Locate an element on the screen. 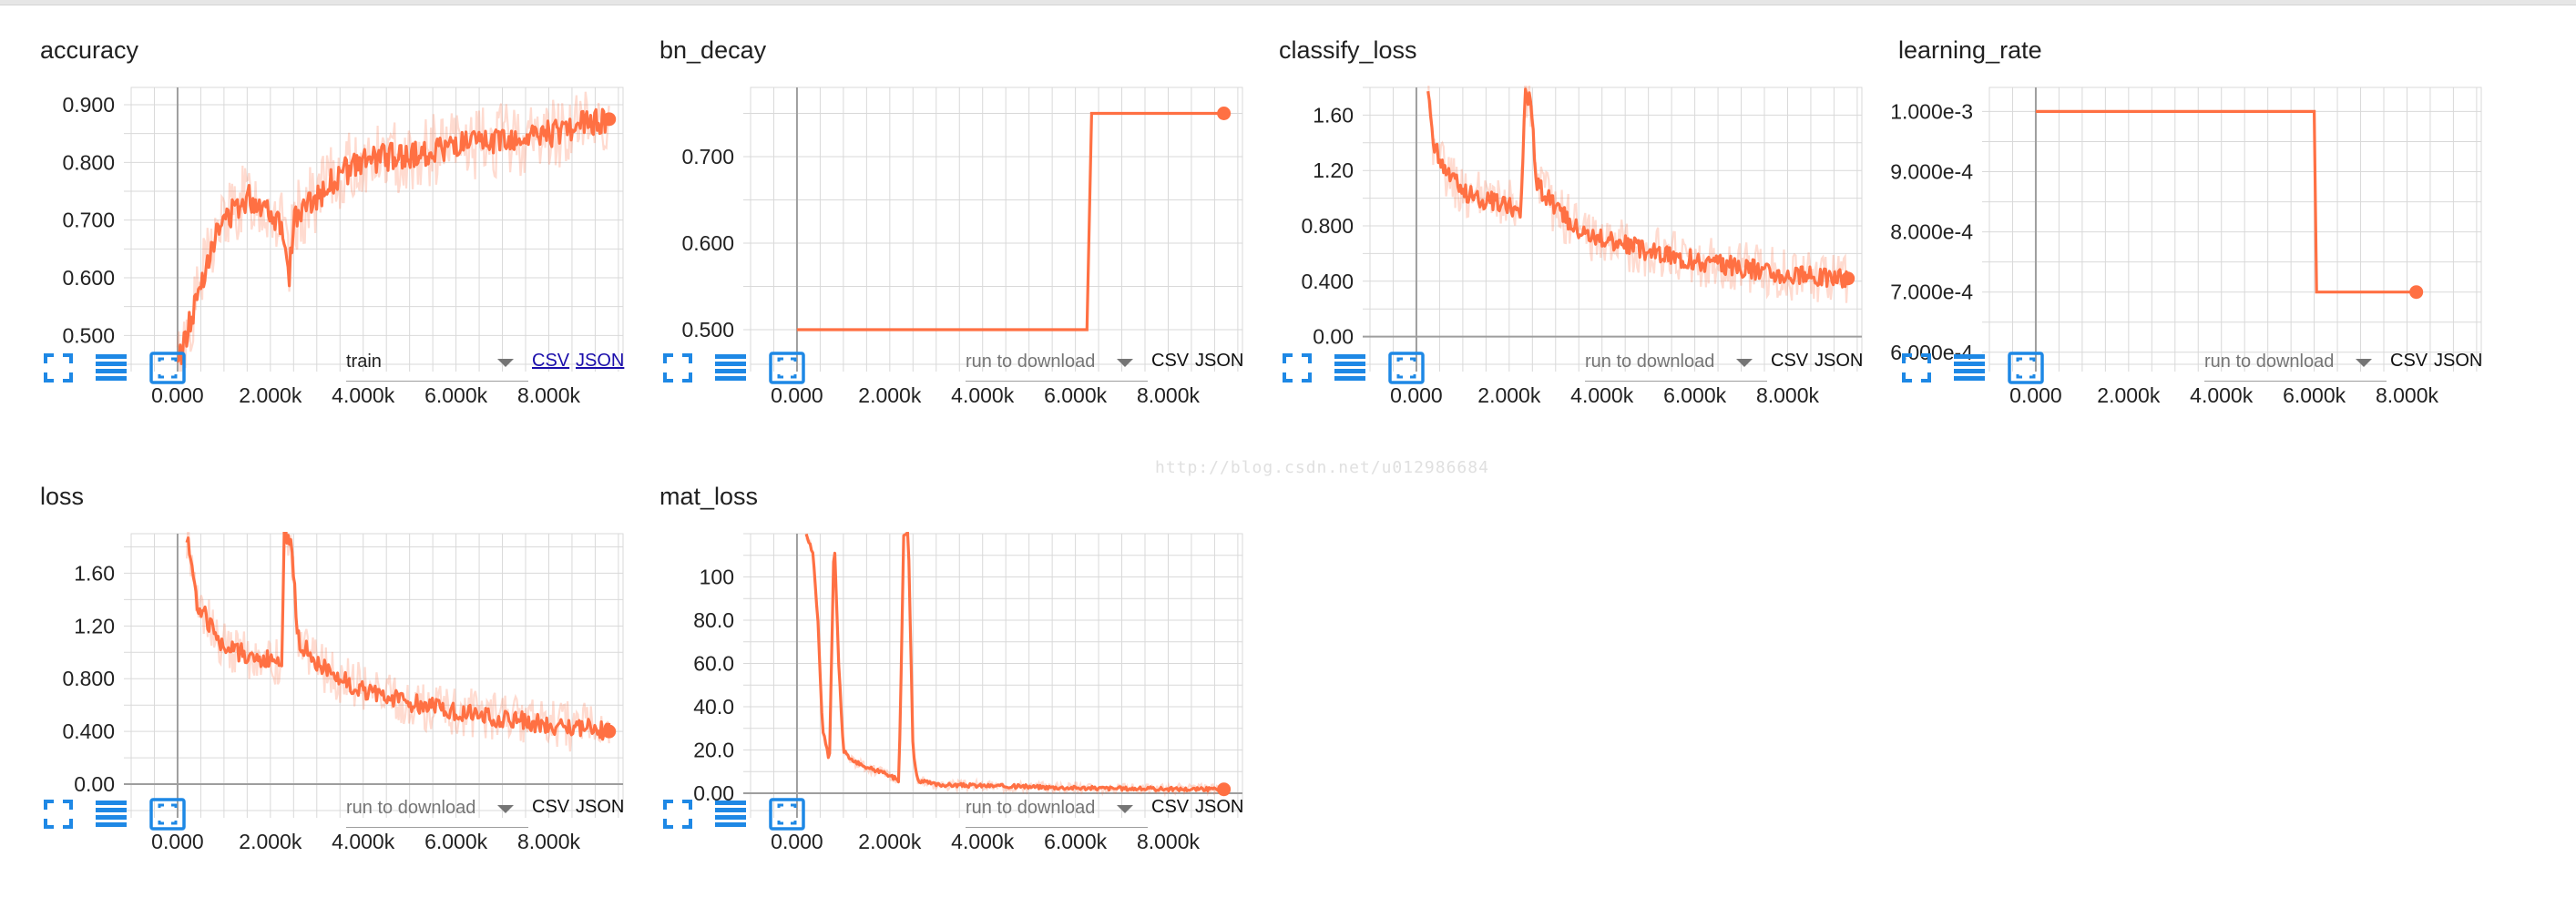 The width and height of the screenshot is (2576, 918). y-tick-label: 0.00 is located at coordinates (94, 784).